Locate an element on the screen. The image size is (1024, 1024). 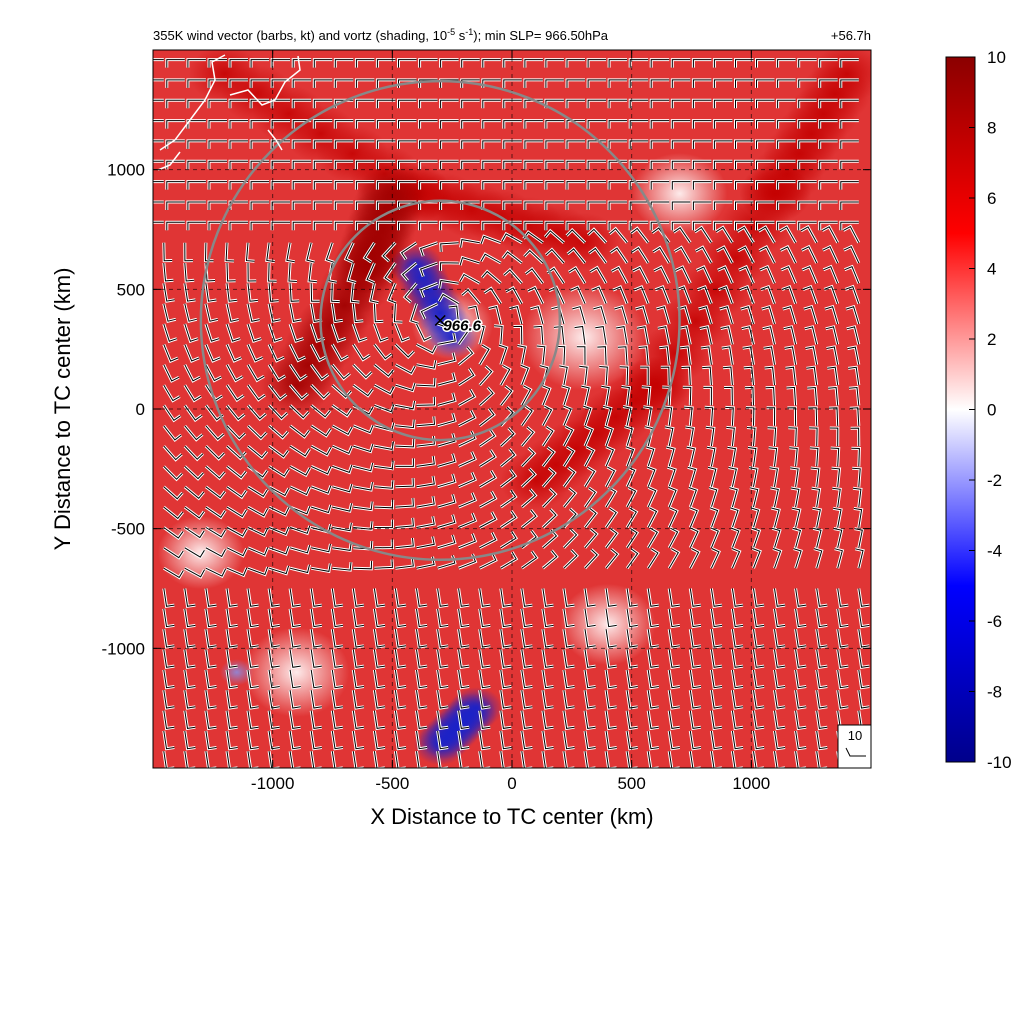
colorbar-tick-label: 4 is located at coordinates (991, 269).